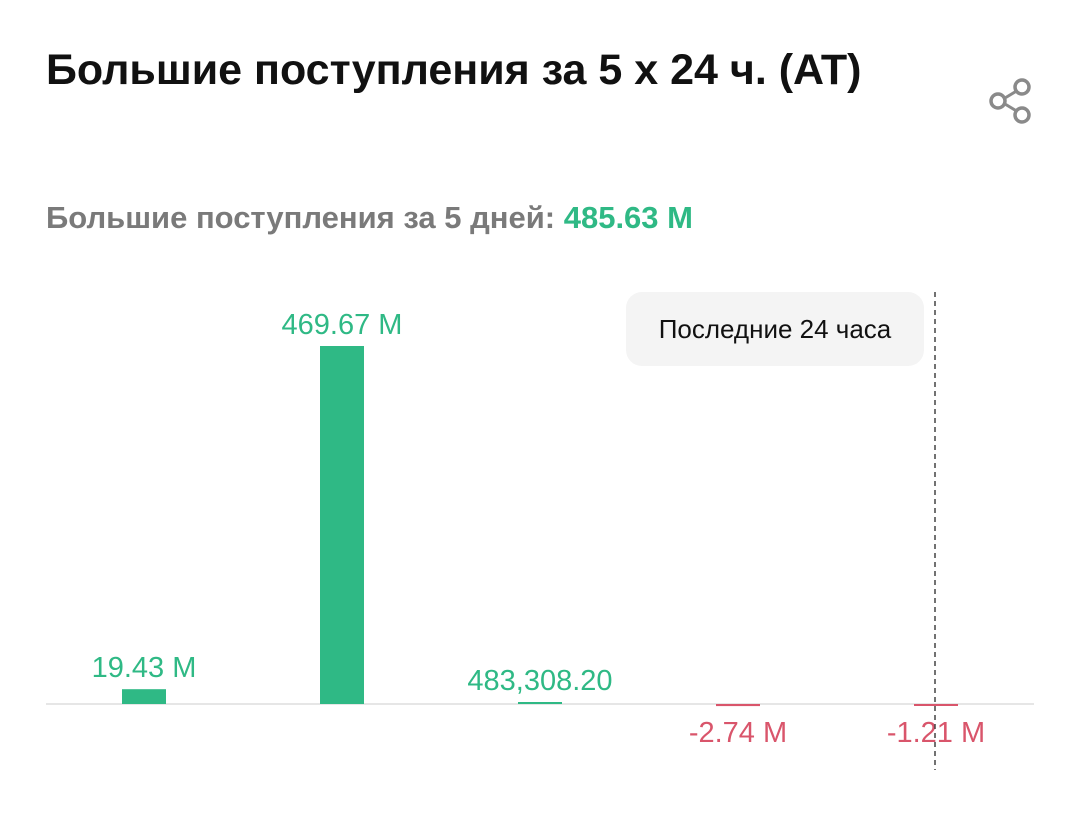  What do you see at coordinates (454, 70) in the screenshot?
I see `page-title: Большие поступления за 5 х 24 ч. (AT)` at bounding box center [454, 70].